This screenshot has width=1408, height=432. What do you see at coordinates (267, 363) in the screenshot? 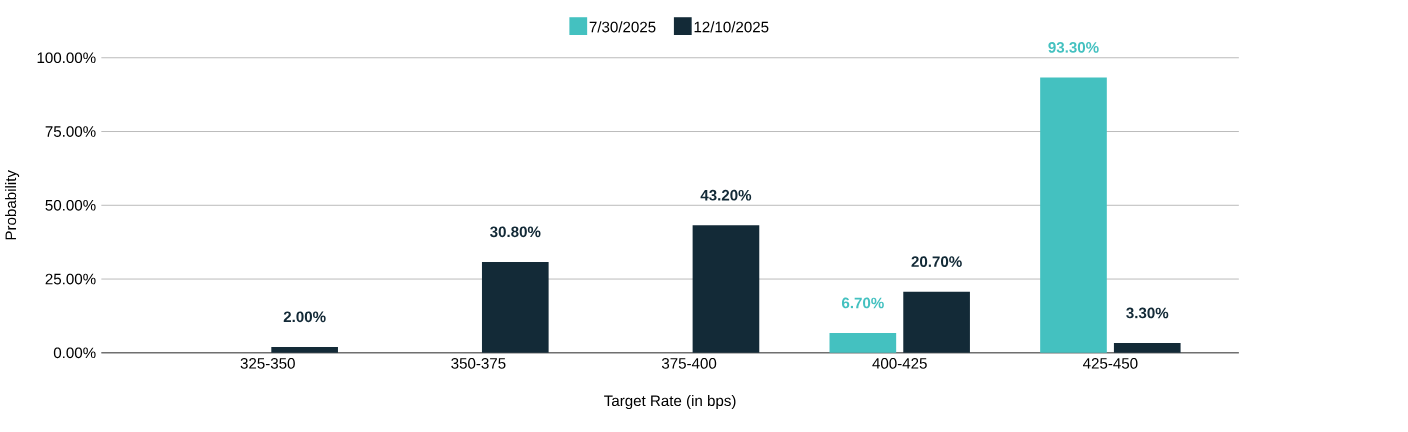
I see `x-tick-label: 325-350` at bounding box center [267, 363].